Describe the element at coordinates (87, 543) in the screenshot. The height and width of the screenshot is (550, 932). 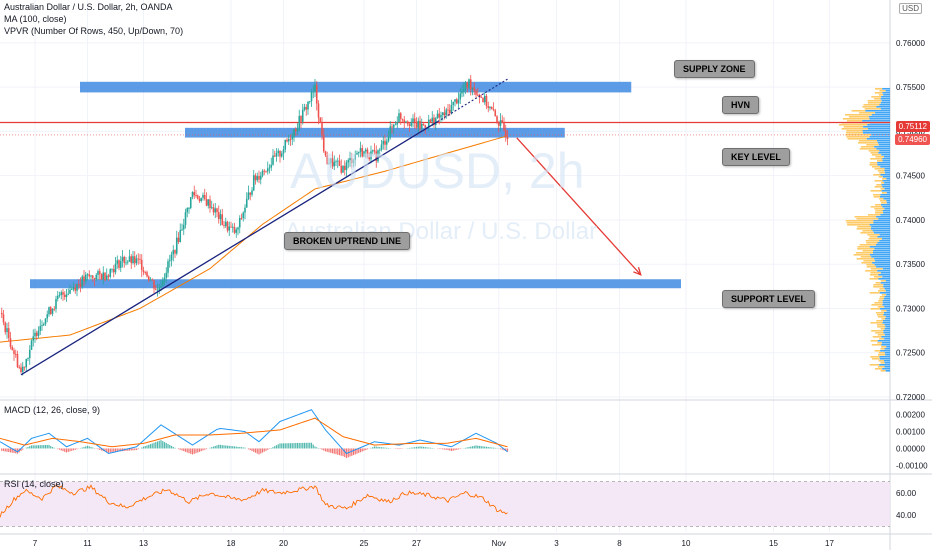
I see `time-tick-label: 11` at that location.